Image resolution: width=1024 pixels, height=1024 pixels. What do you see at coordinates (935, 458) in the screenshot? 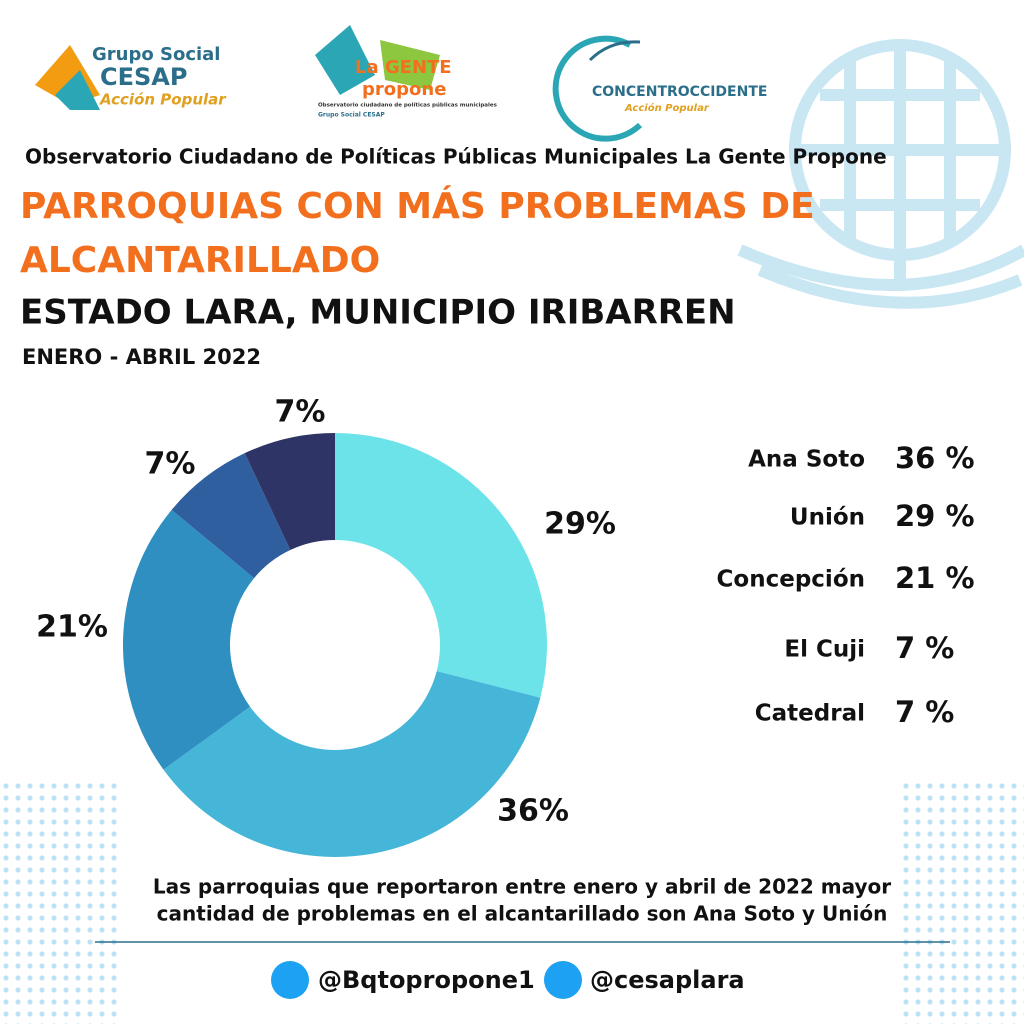
I see `legend-value: 36 %` at bounding box center [935, 458].